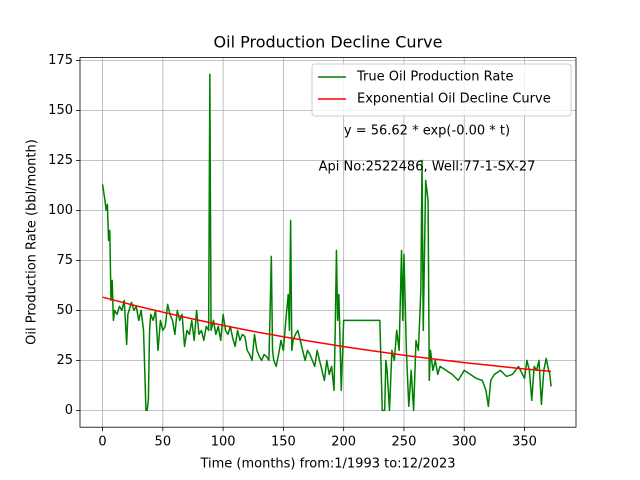 The height and width of the screenshot is (480, 640). Describe the element at coordinates (404, 442) in the screenshot. I see `x-tick-label: 250` at that location.